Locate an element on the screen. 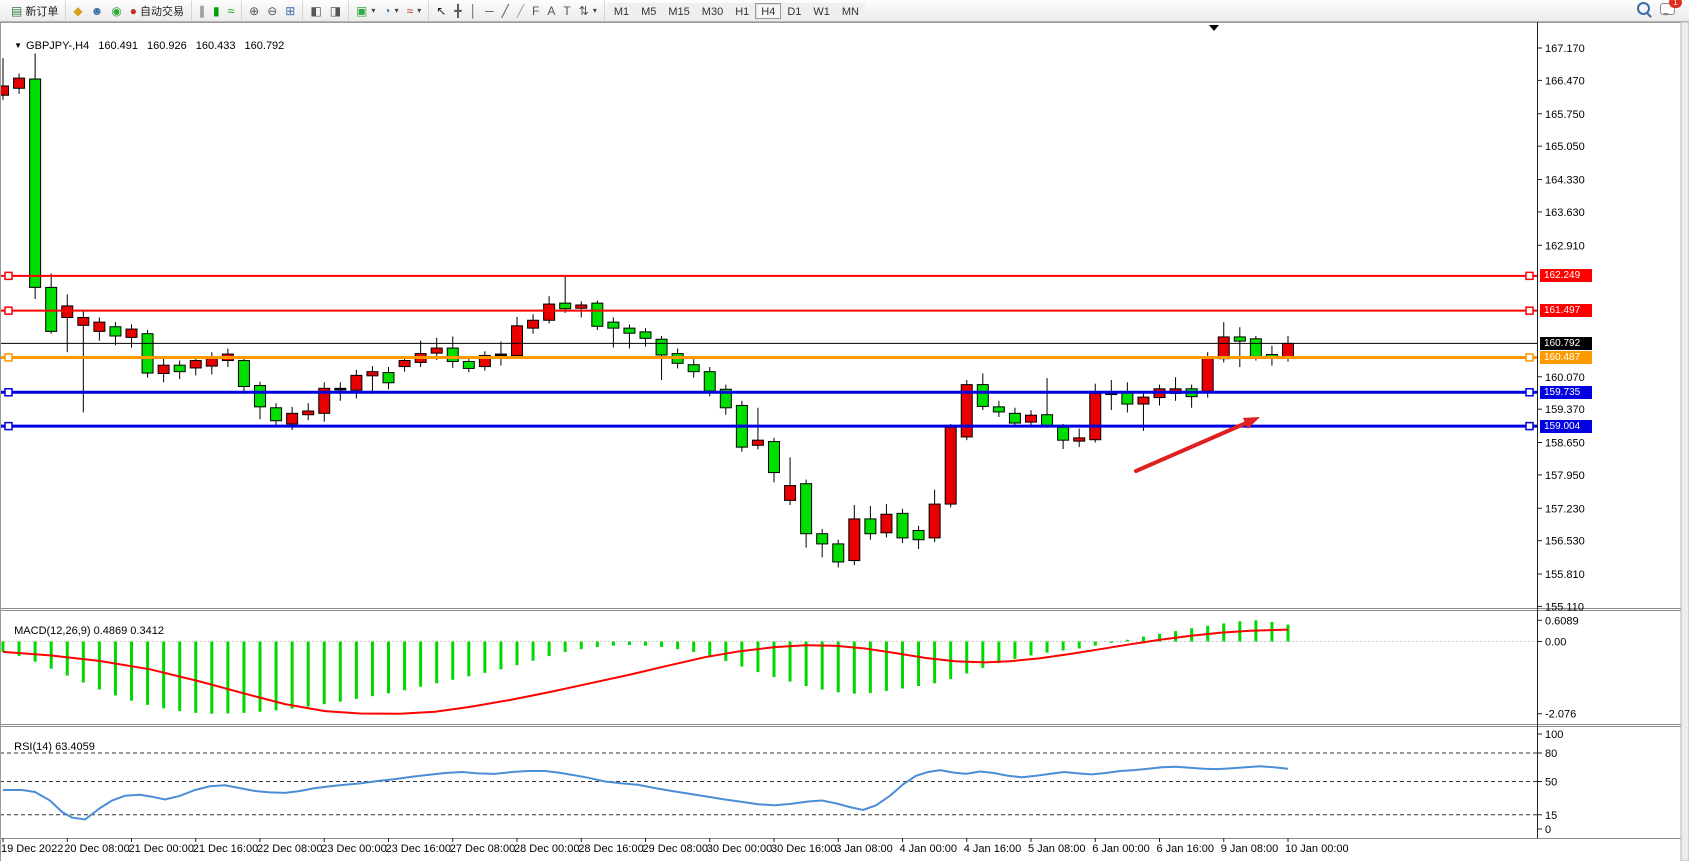  label-tool: T is located at coordinates (566, 11).